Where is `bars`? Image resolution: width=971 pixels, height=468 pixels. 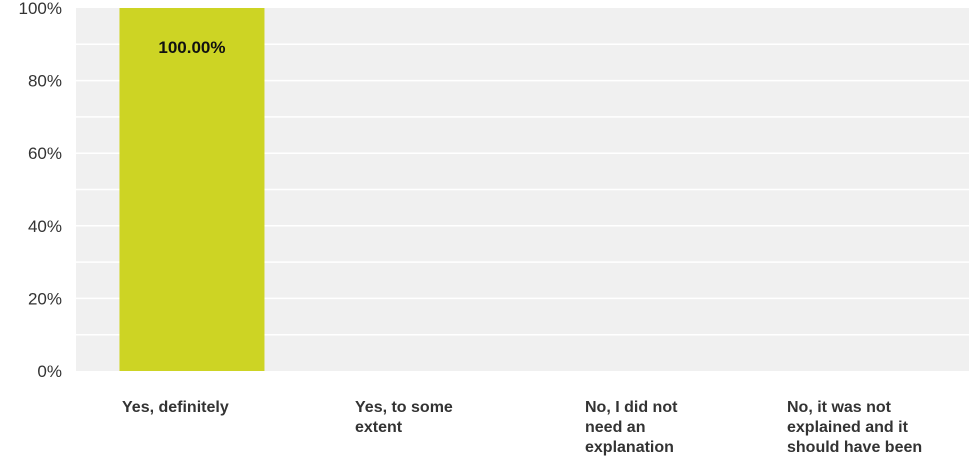 bars is located at coordinates (192, 189).